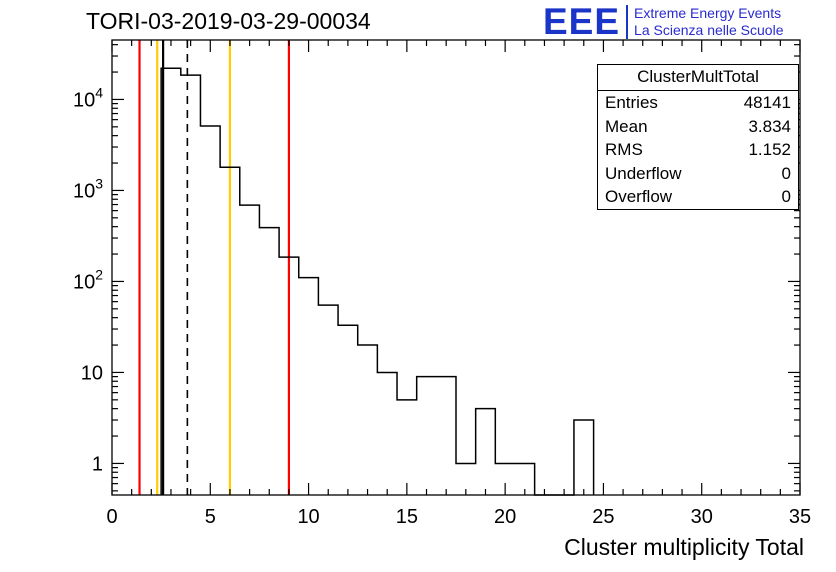  What do you see at coordinates (709, 30) in the screenshot?
I see `logo-subtitle-italian: La Scienza nelle Scuole` at bounding box center [709, 30].